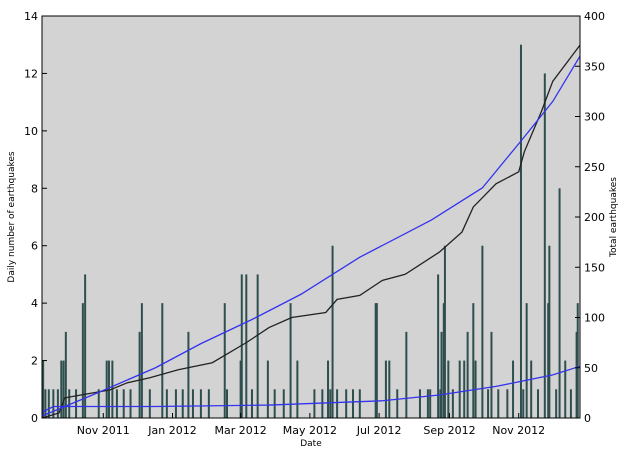  What do you see at coordinates (594, 16) in the screenshot?
I see `y2-tick-label: 400` at bounding box center [594, 16].